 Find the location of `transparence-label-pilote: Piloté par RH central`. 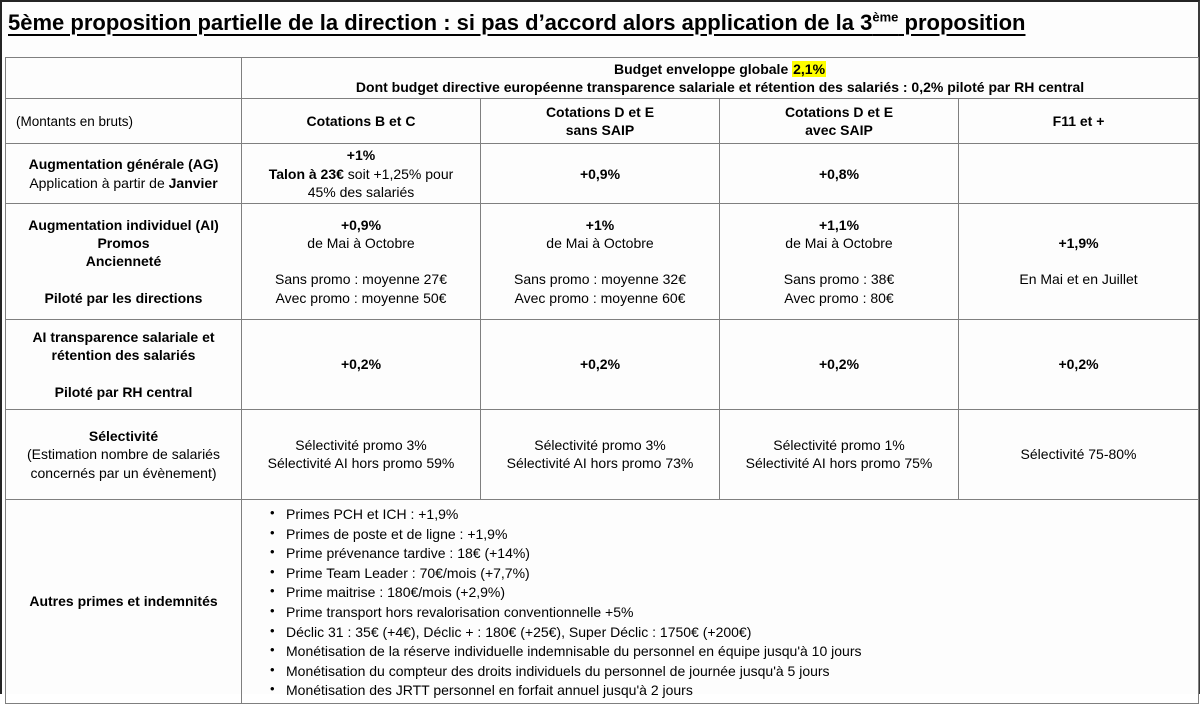

transparence-label-pilote: Piloté par RH central is located at coordinates (123, 391).